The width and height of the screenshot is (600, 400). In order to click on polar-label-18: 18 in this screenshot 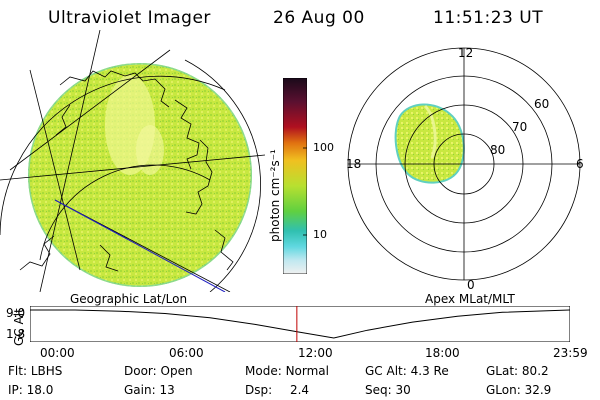, I will do `click(354, 164)`.